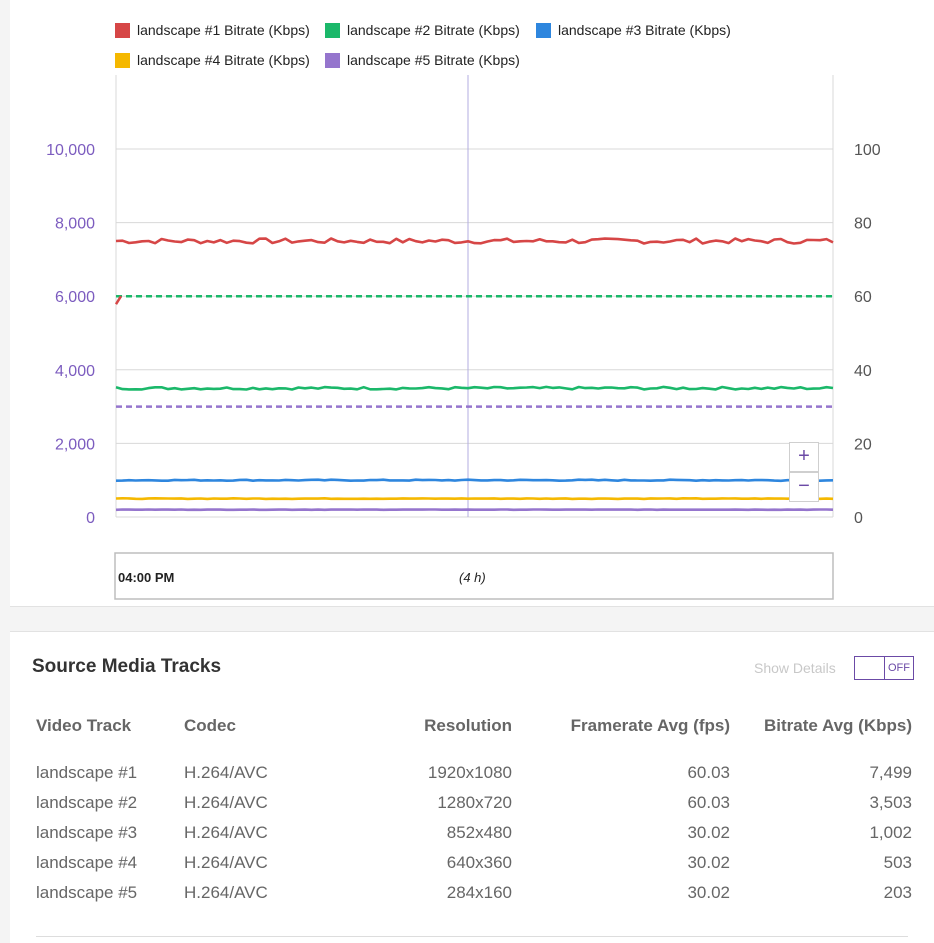  I want to click on cell-track: landscape #2, so click(87, 802).